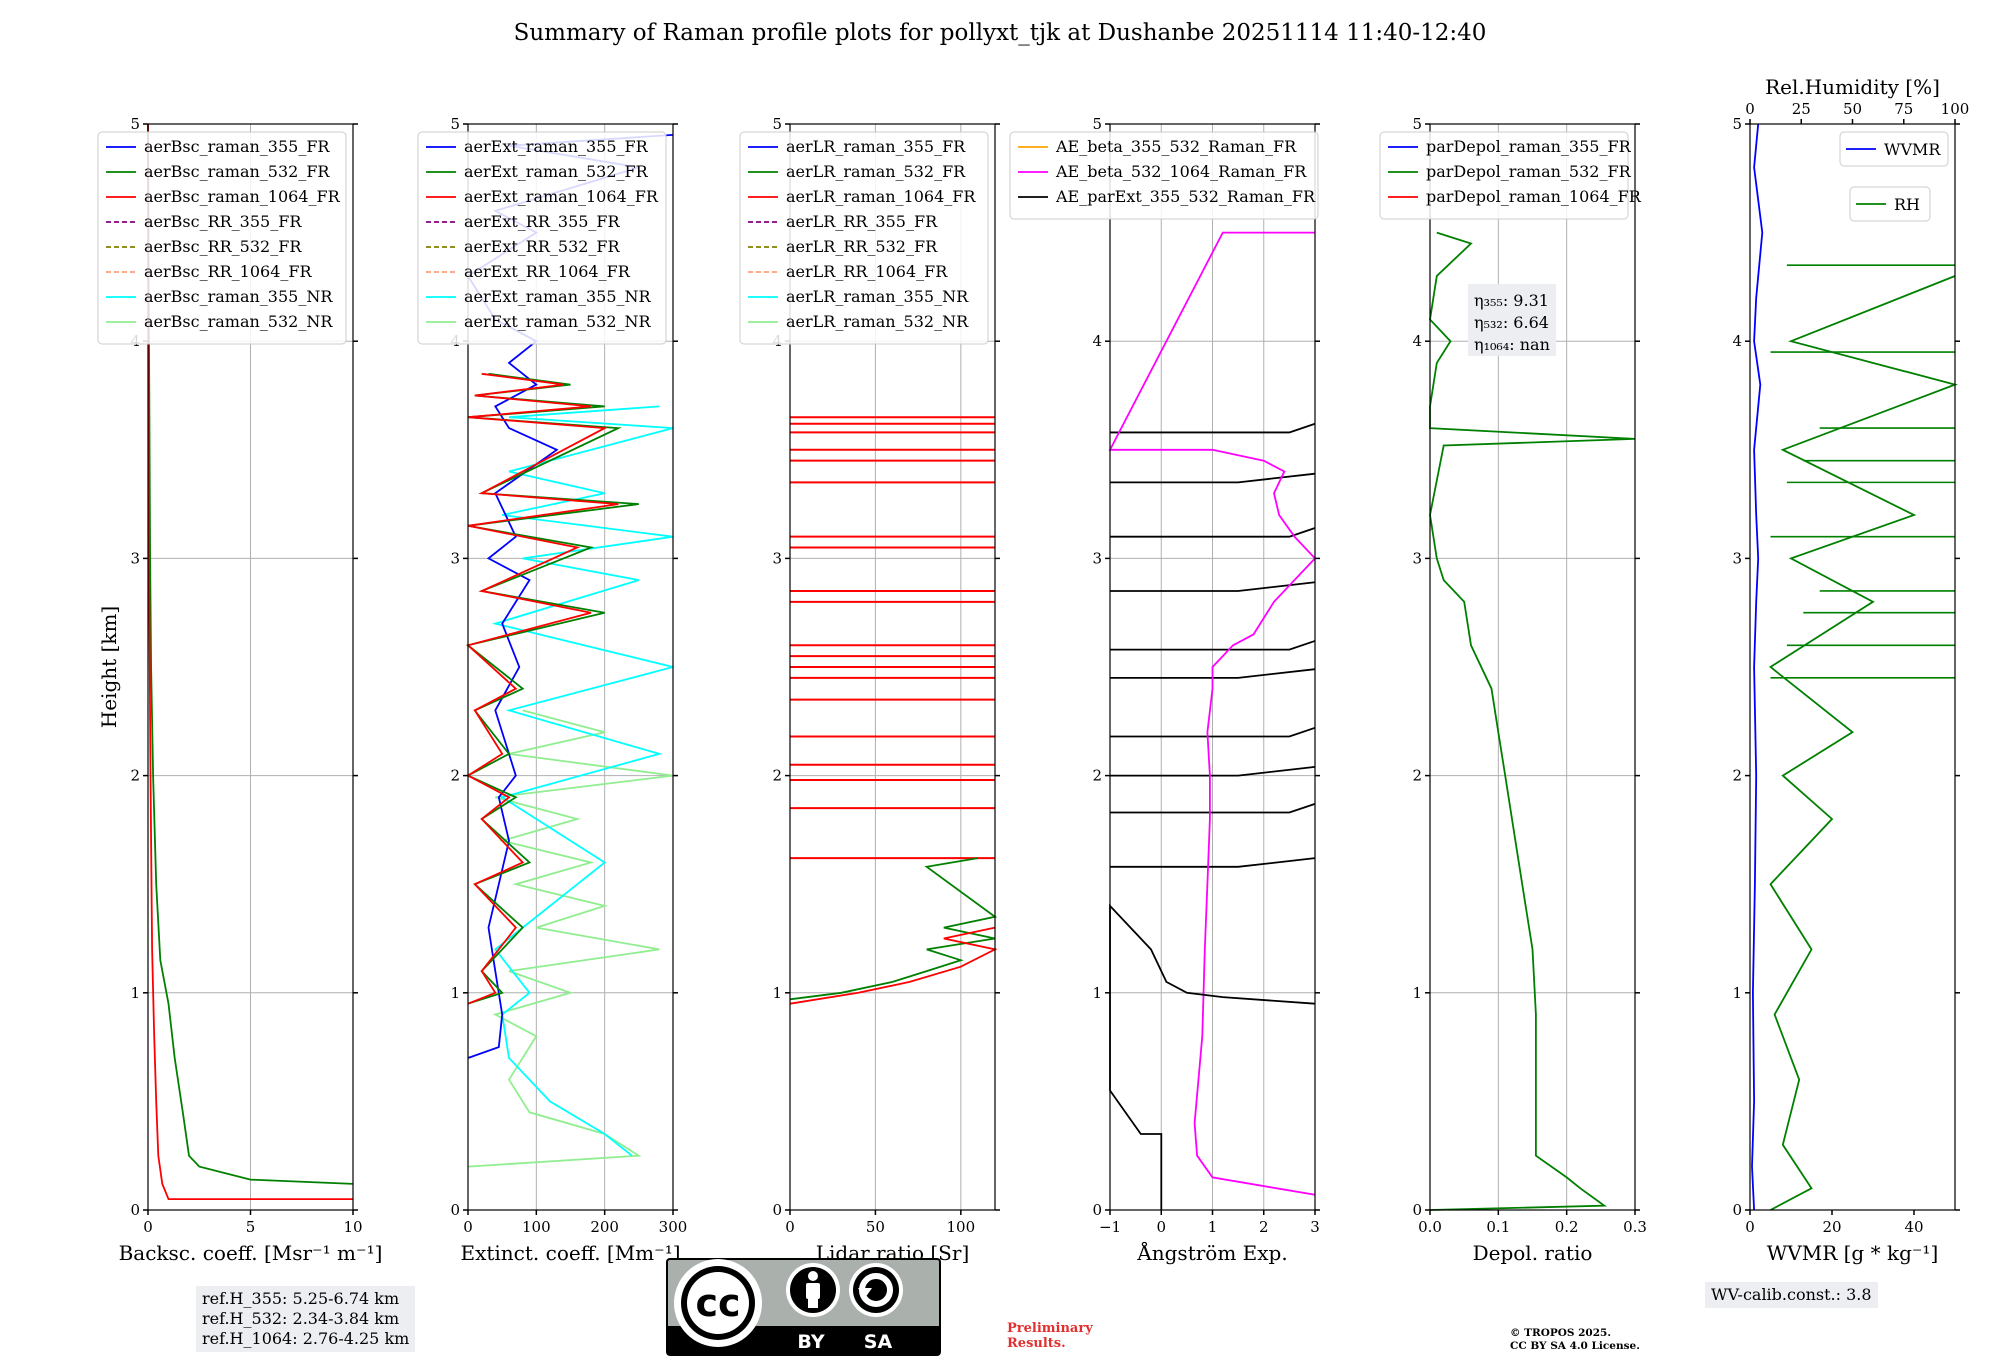 This screenshot has width=2000, height=1360. Describe the element at coordinates (1264, 1227) in the screenshot. I see `x-tick-label: 2` at that location.